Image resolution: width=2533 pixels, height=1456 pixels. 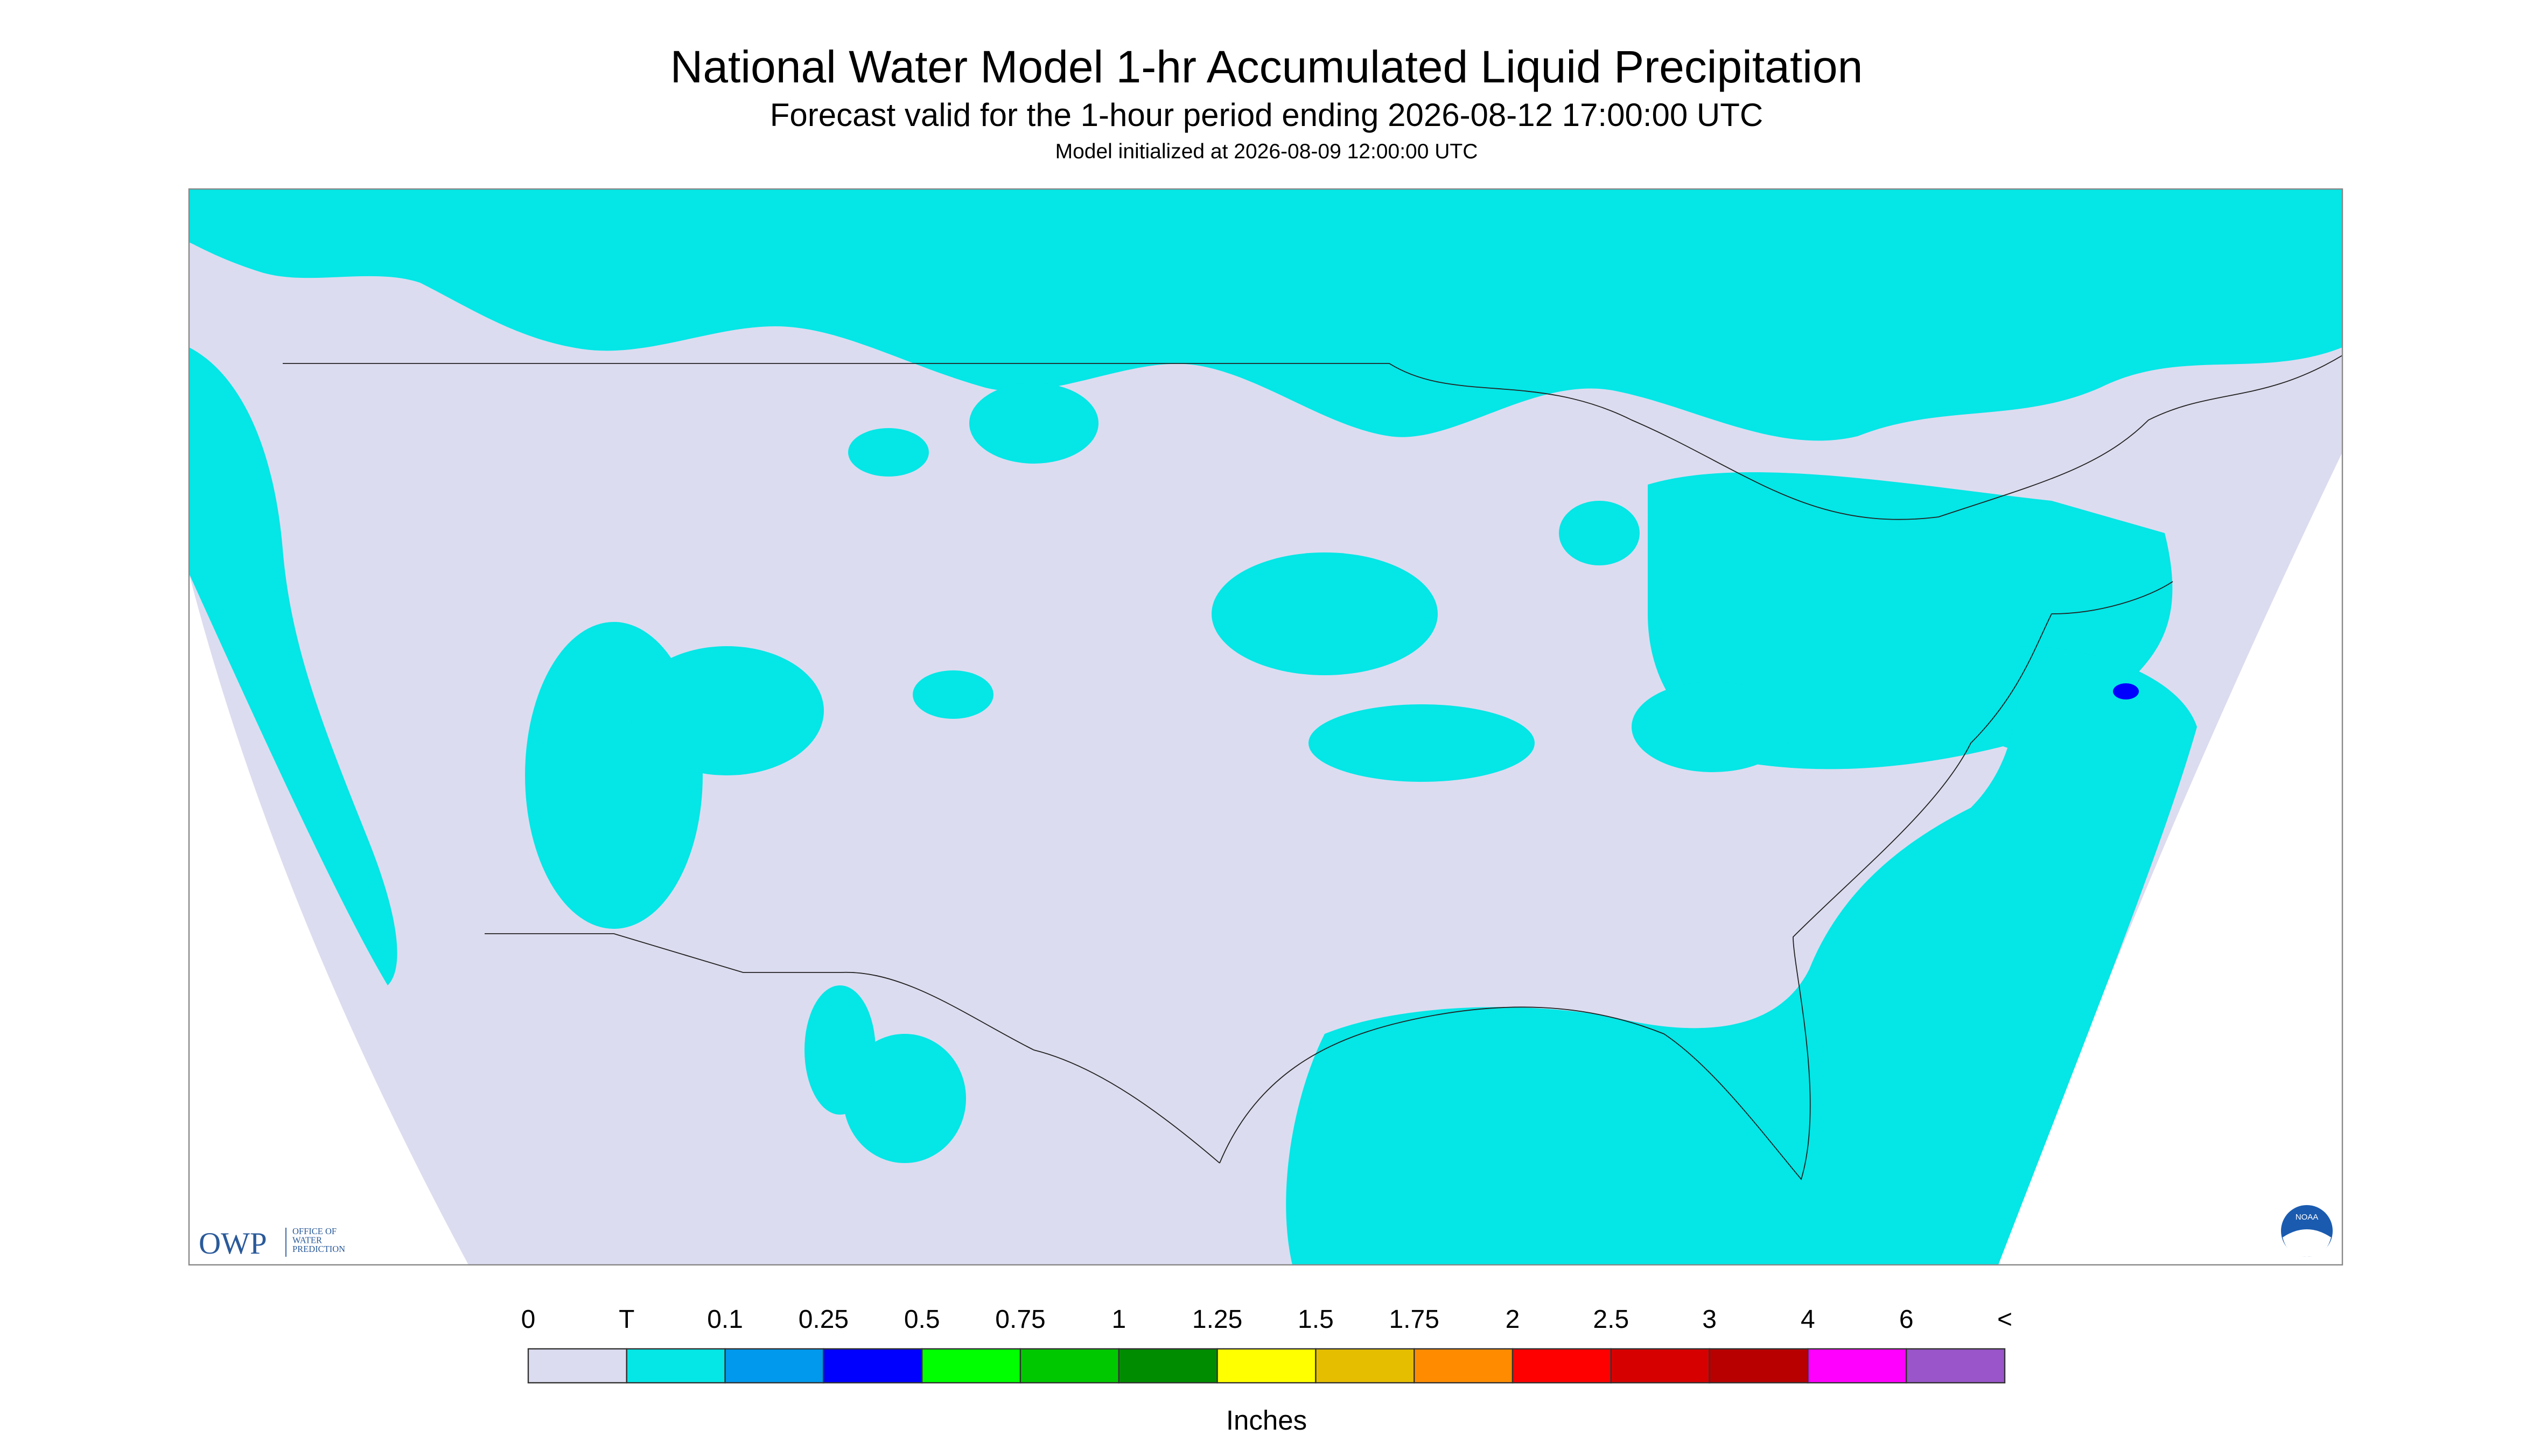 I want to click on legend-label: T, so click(x=627, y=1319).